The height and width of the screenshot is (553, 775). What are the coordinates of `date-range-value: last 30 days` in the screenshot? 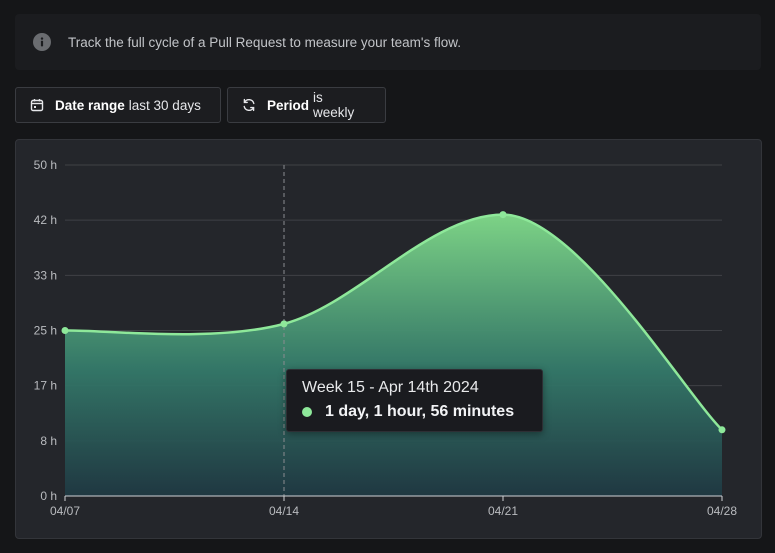 It's located at (164, 105).